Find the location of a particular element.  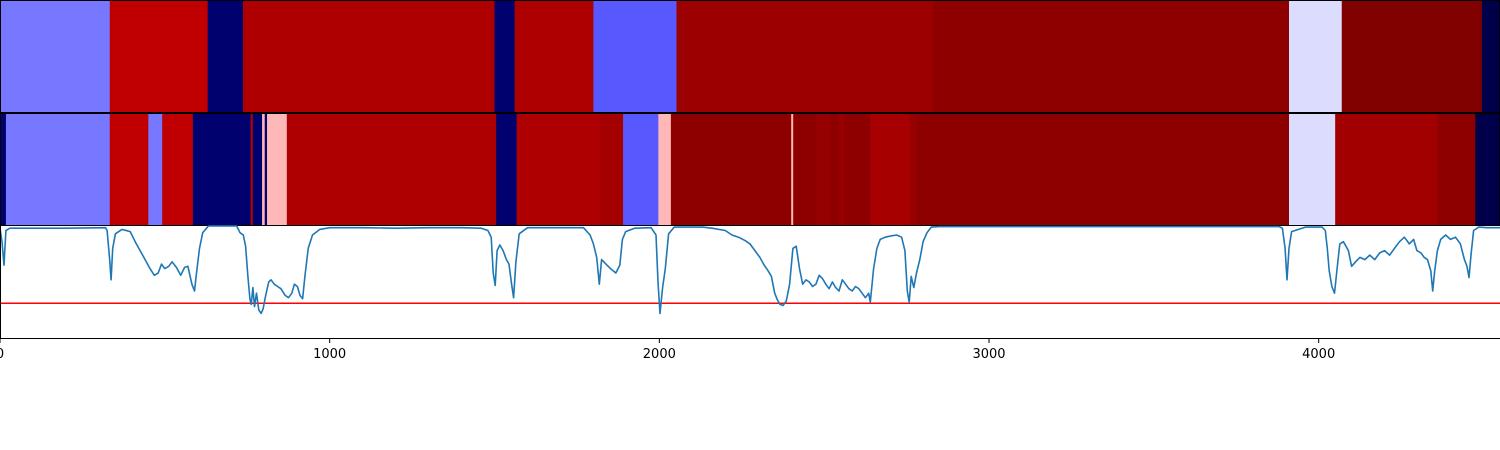

x-tick-label-2000: 2000 is located at coordinates (659, 354).